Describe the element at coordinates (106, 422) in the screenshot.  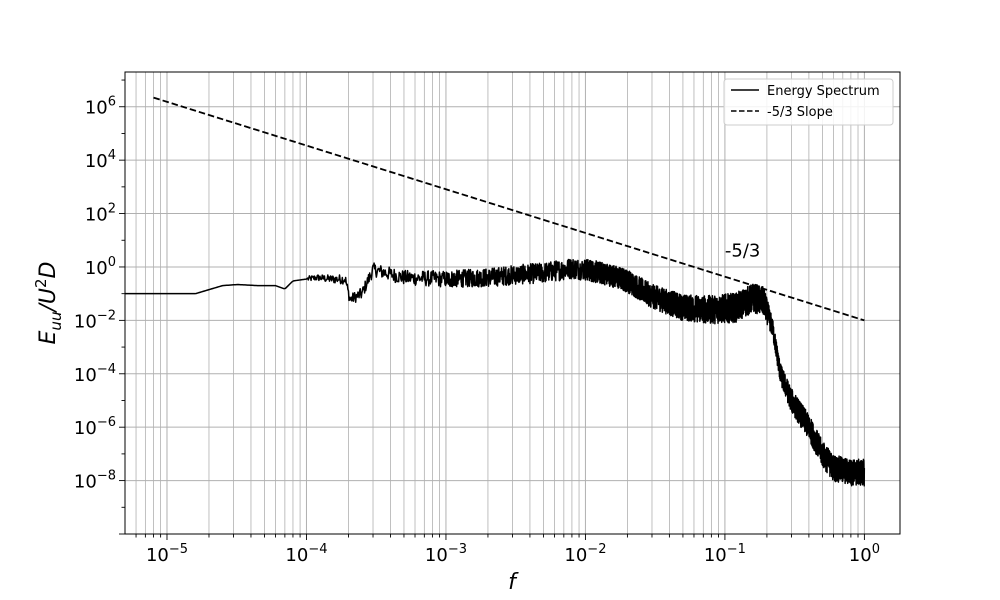
I see `y-tick-exponent: −6` at that location.